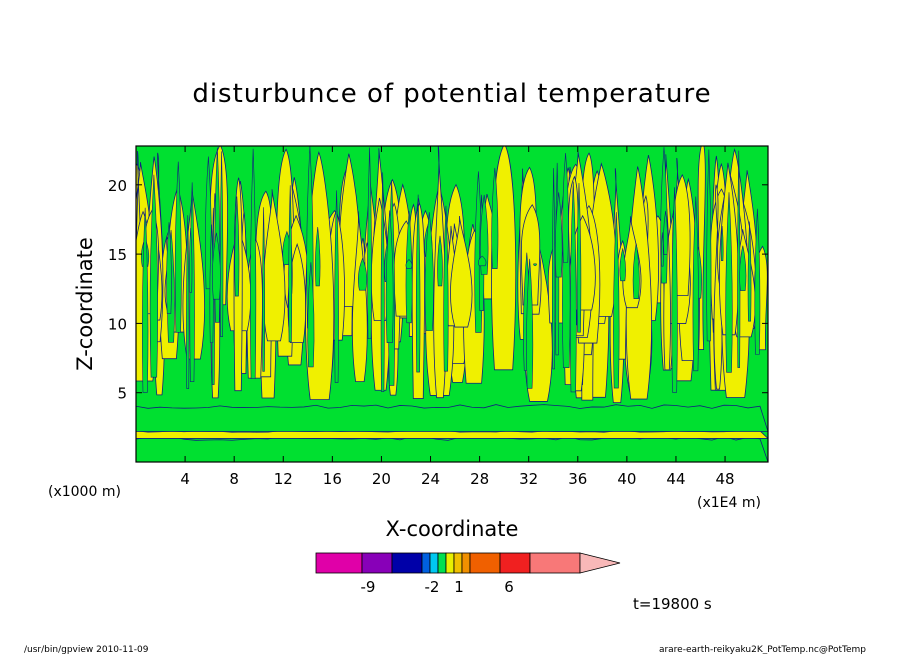  What do you see at coordinates (381, 479) in the screenshot?
I see `x-tick-label: 20` at bounding box center [381, 479].